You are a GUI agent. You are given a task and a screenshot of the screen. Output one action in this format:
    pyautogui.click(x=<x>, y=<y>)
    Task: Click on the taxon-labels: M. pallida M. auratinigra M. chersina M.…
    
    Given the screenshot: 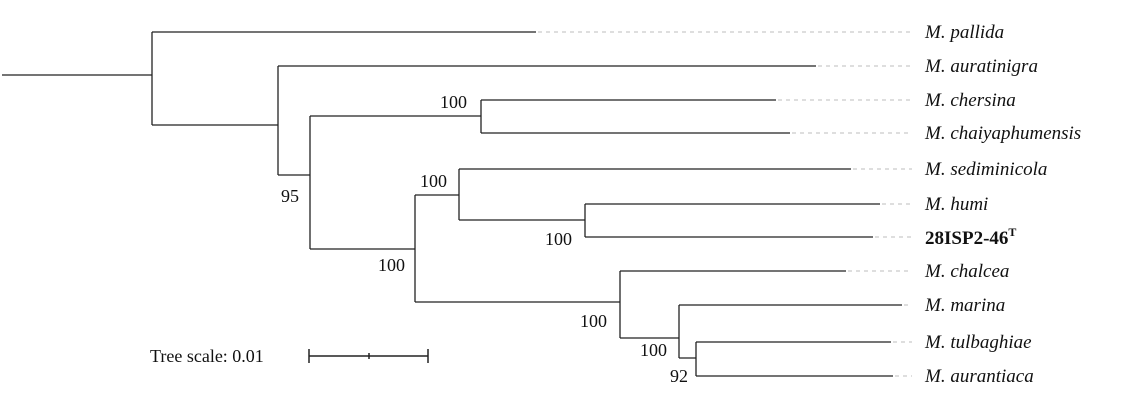 What is the action you would take?
    pyautogui.click(x=1002, y=204)
    